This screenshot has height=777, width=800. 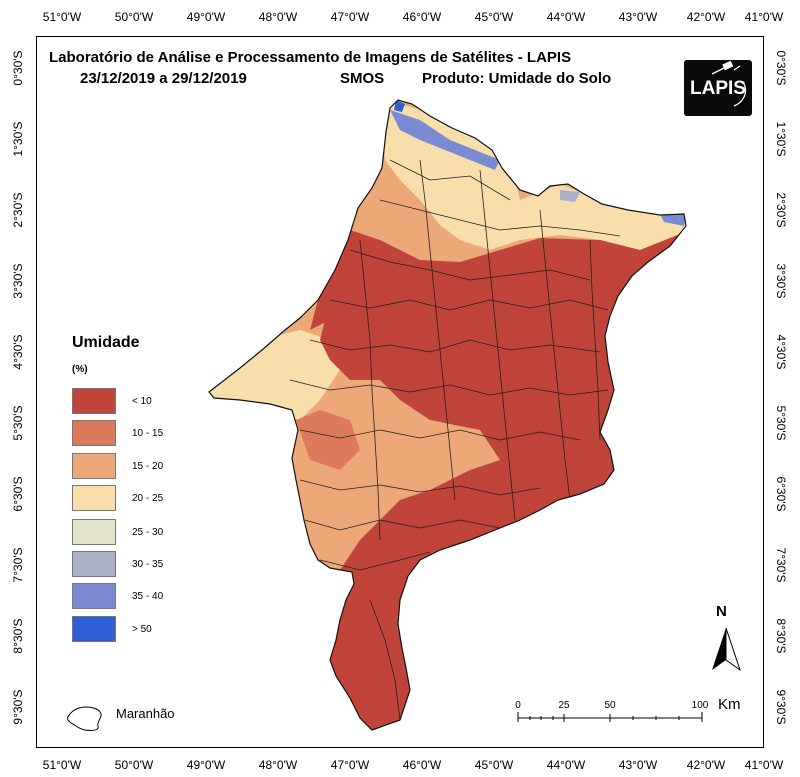 What do you see at coordinates (134, 17) in the screenshot?
I see `lon-label-top: 50°0'W` at bounding box center [134, 17].